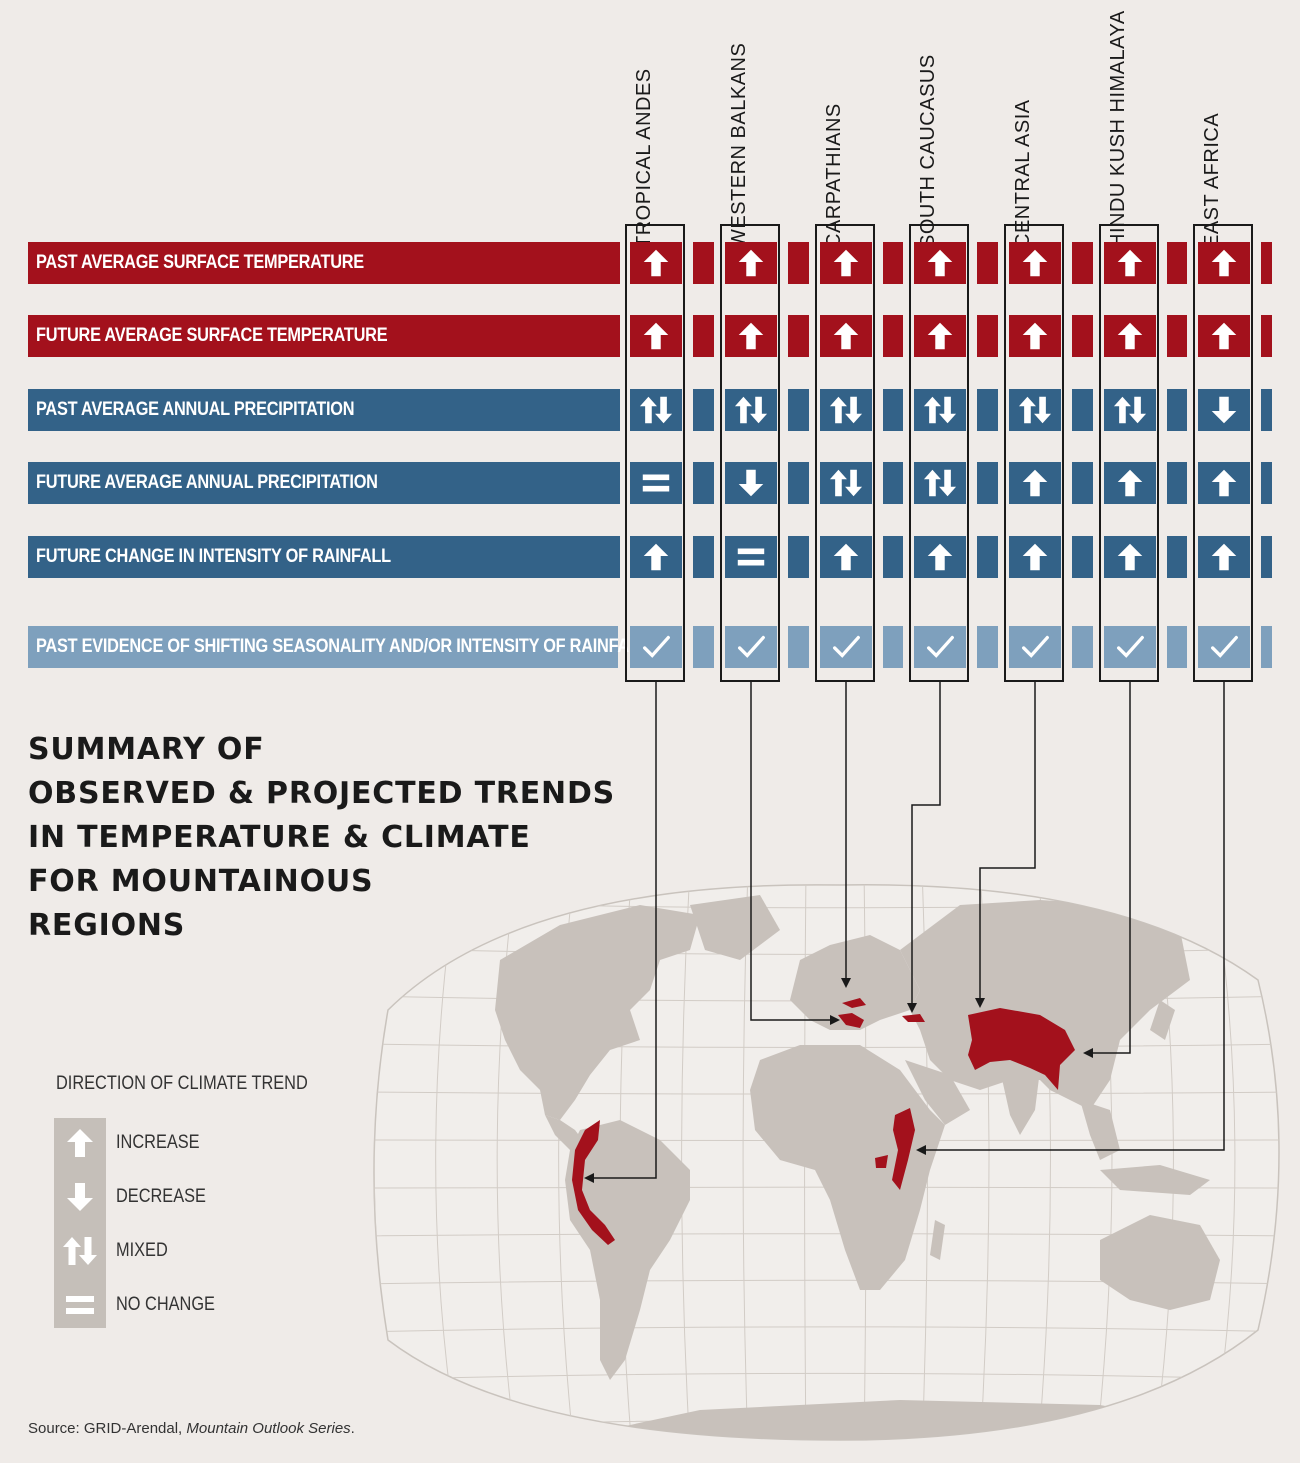  What do you see at coordinates (142, 1250) in the screenshot?
I see `legend-label-mixed: MIXED` at bounding box center [142, 1250].